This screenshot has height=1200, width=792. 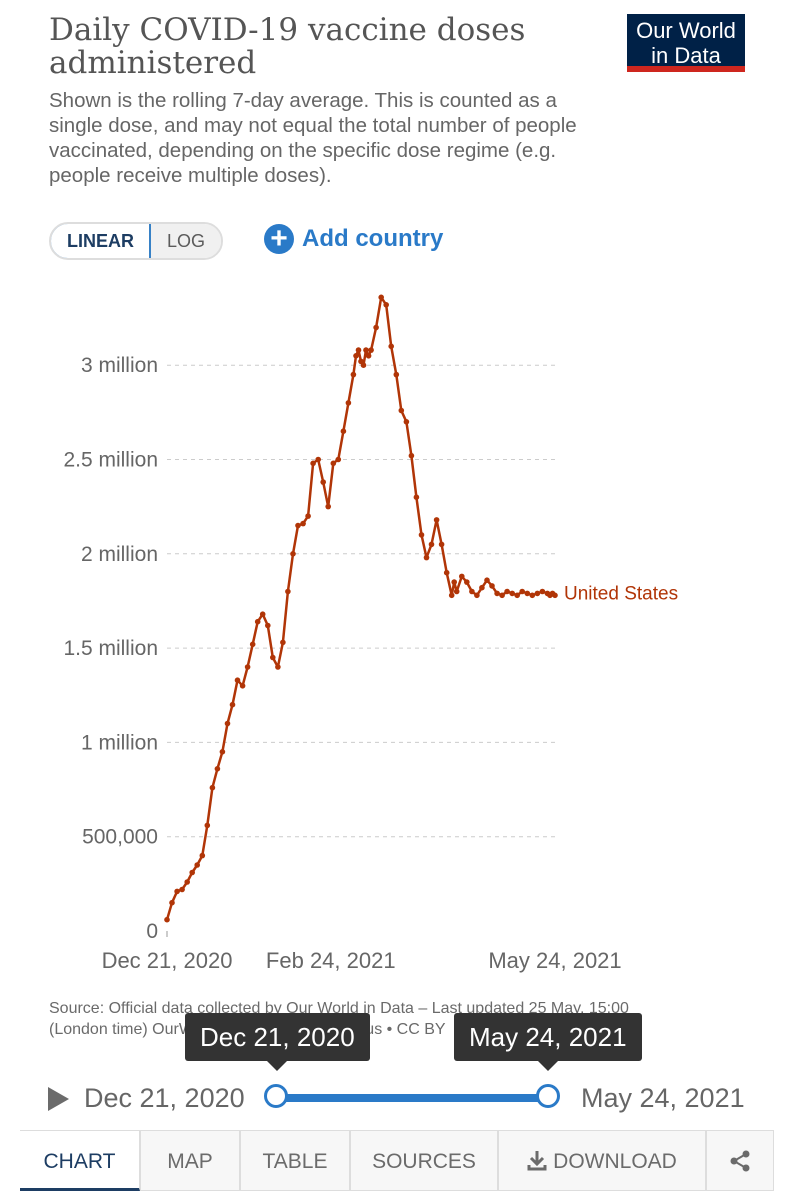 I want to click on y-tick-label: 500,000, so click(x=120, y=837).